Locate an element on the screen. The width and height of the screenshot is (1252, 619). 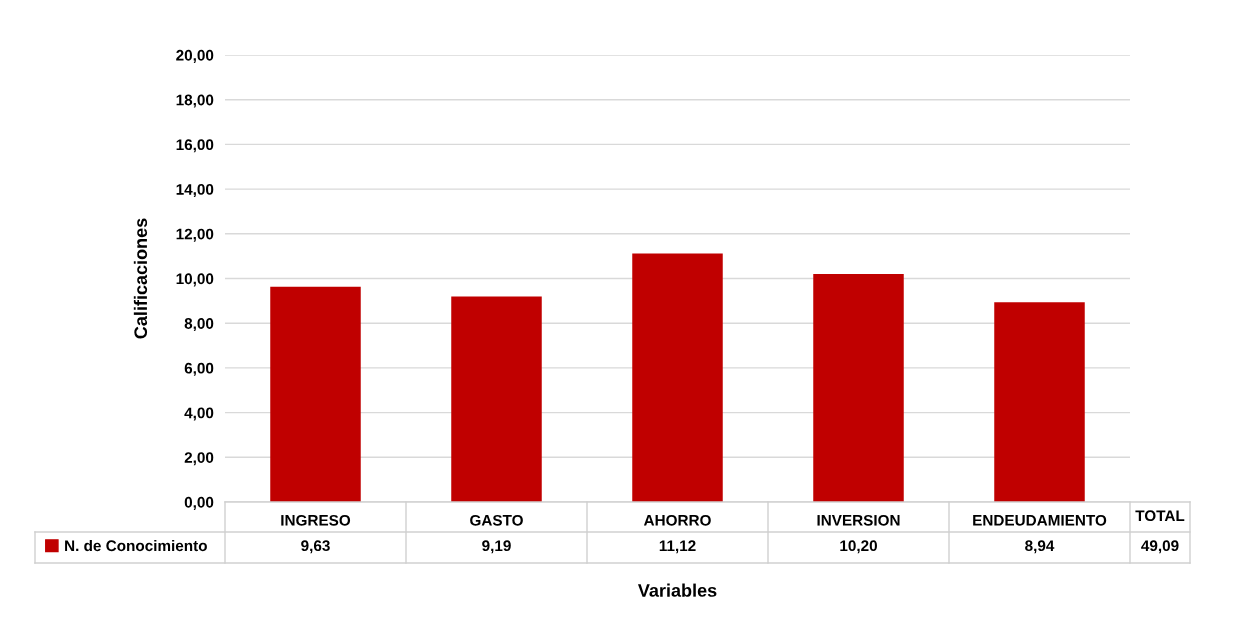
y-tick-label: 2,00 is located at coordinates (199, 459).